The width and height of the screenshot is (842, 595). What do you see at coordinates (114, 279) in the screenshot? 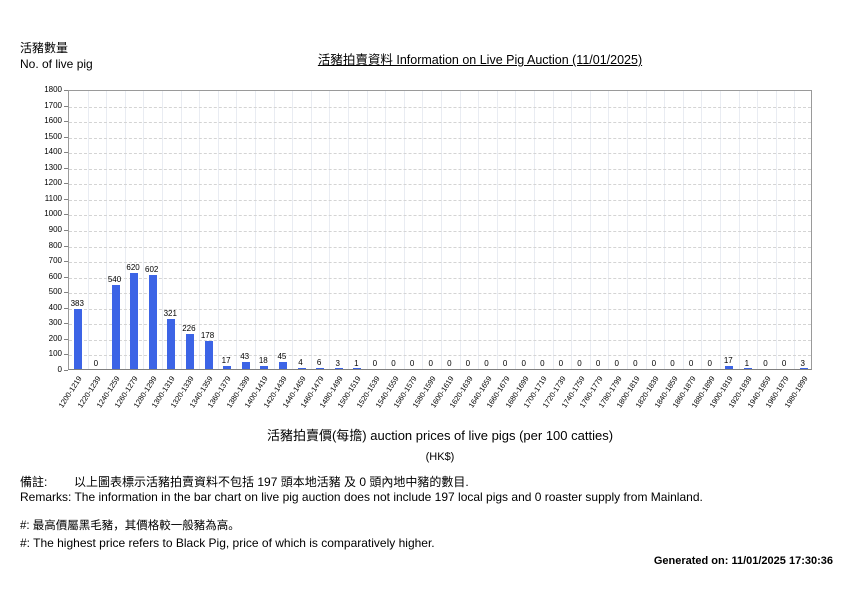
I see `bar-value-label: 540` at bounding box center [114, 279].